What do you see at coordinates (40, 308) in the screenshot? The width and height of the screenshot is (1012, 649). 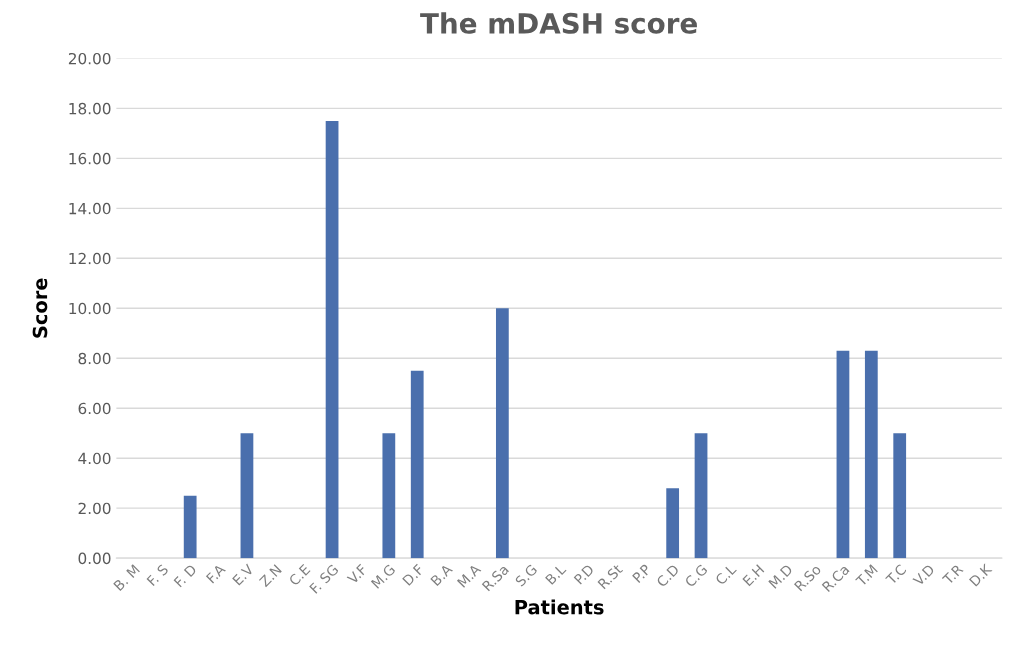 I see `y-axis-title: Score` at bounding box center [40, 308].